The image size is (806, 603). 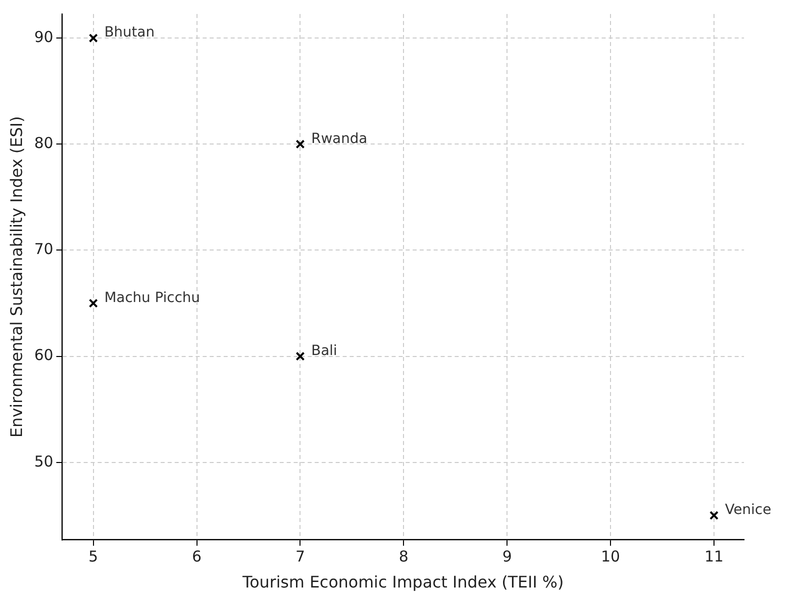 I want to click on x-tick-label: 6, so click(x=197, y=557).